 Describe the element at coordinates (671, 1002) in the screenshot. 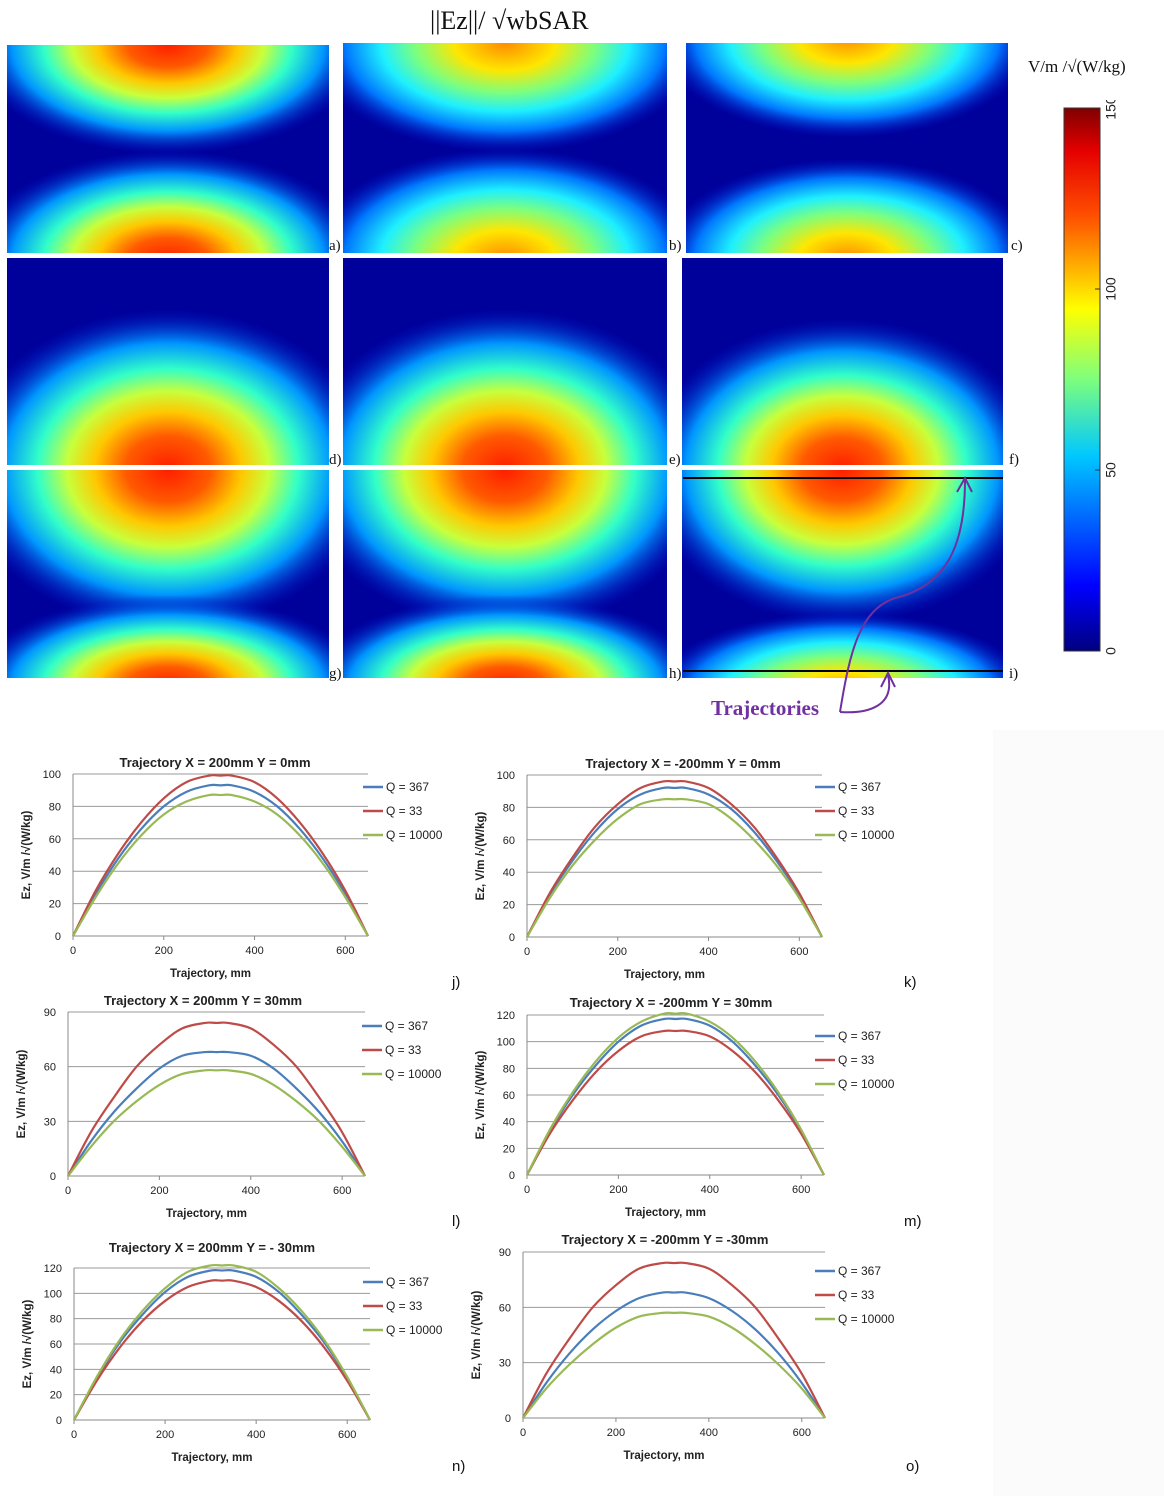

I see `chart-title: Trajectory X = -200mm Y = 30mm` at that location.